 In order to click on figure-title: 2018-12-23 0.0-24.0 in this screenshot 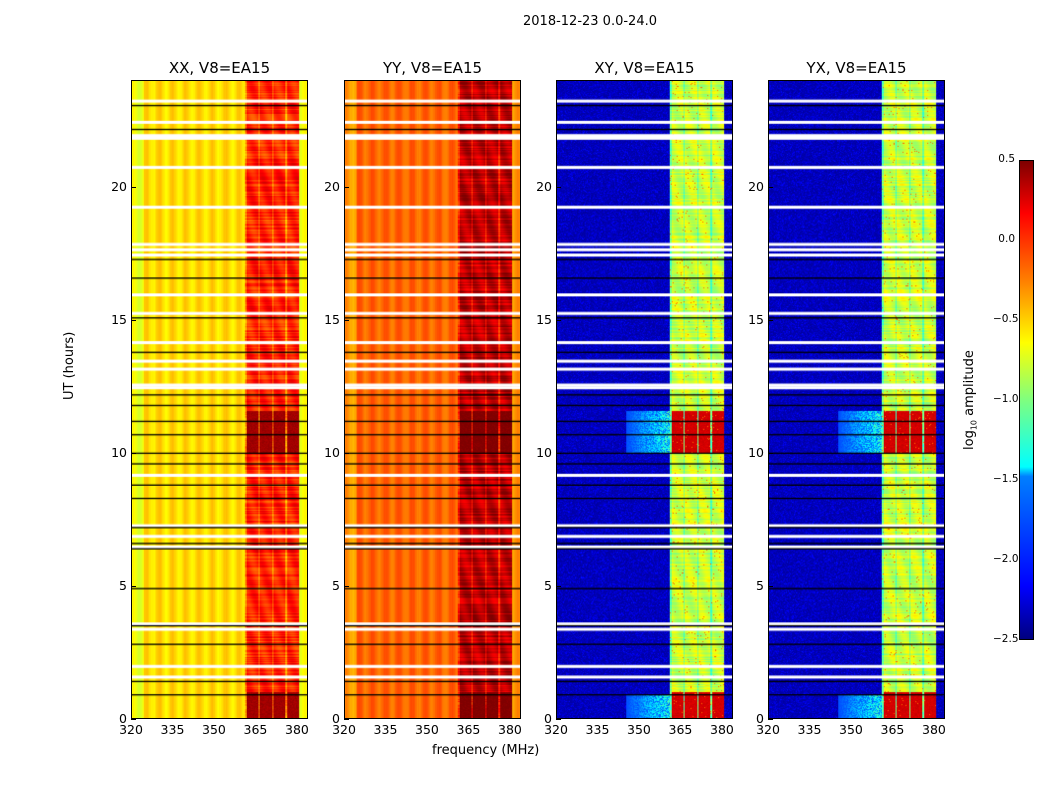, I will do `click(590, 21)`.